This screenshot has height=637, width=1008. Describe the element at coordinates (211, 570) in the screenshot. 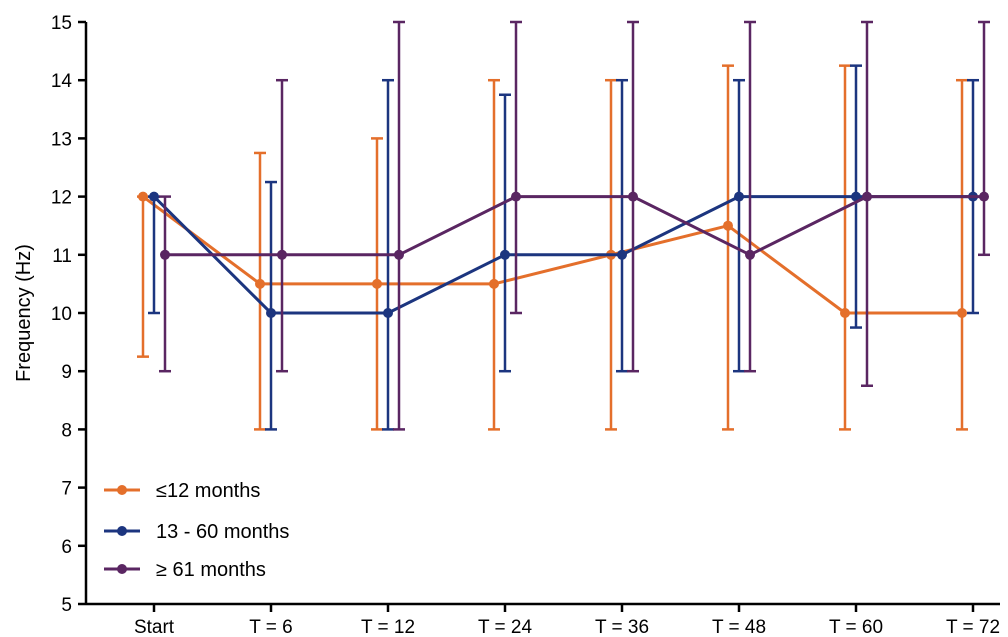

I see `legend-label: ≥ 61 months` at that location.